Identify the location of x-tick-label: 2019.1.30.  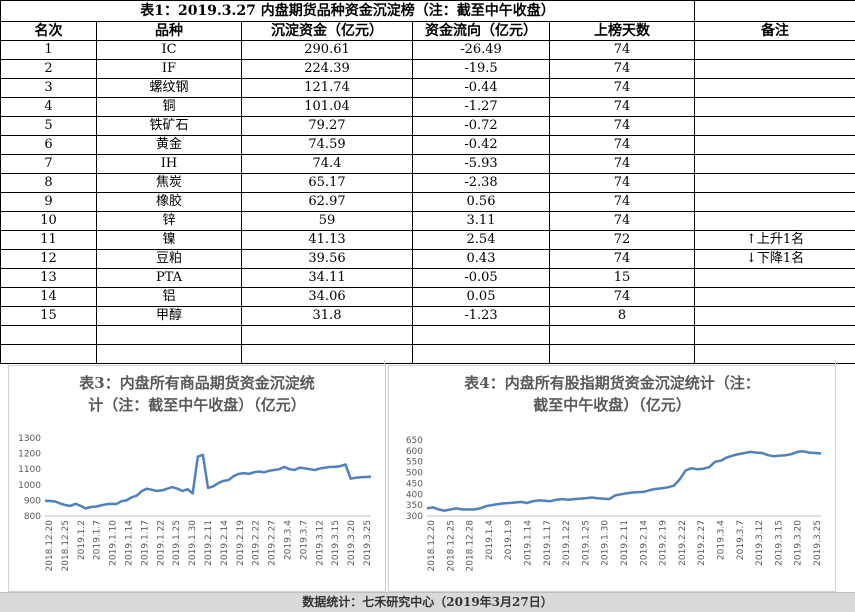
(606, 543).